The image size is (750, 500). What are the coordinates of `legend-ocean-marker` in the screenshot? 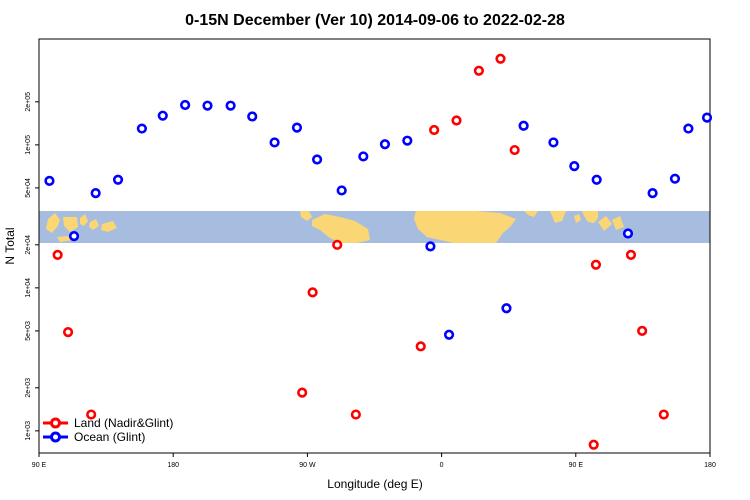 It's located at (55, 437).